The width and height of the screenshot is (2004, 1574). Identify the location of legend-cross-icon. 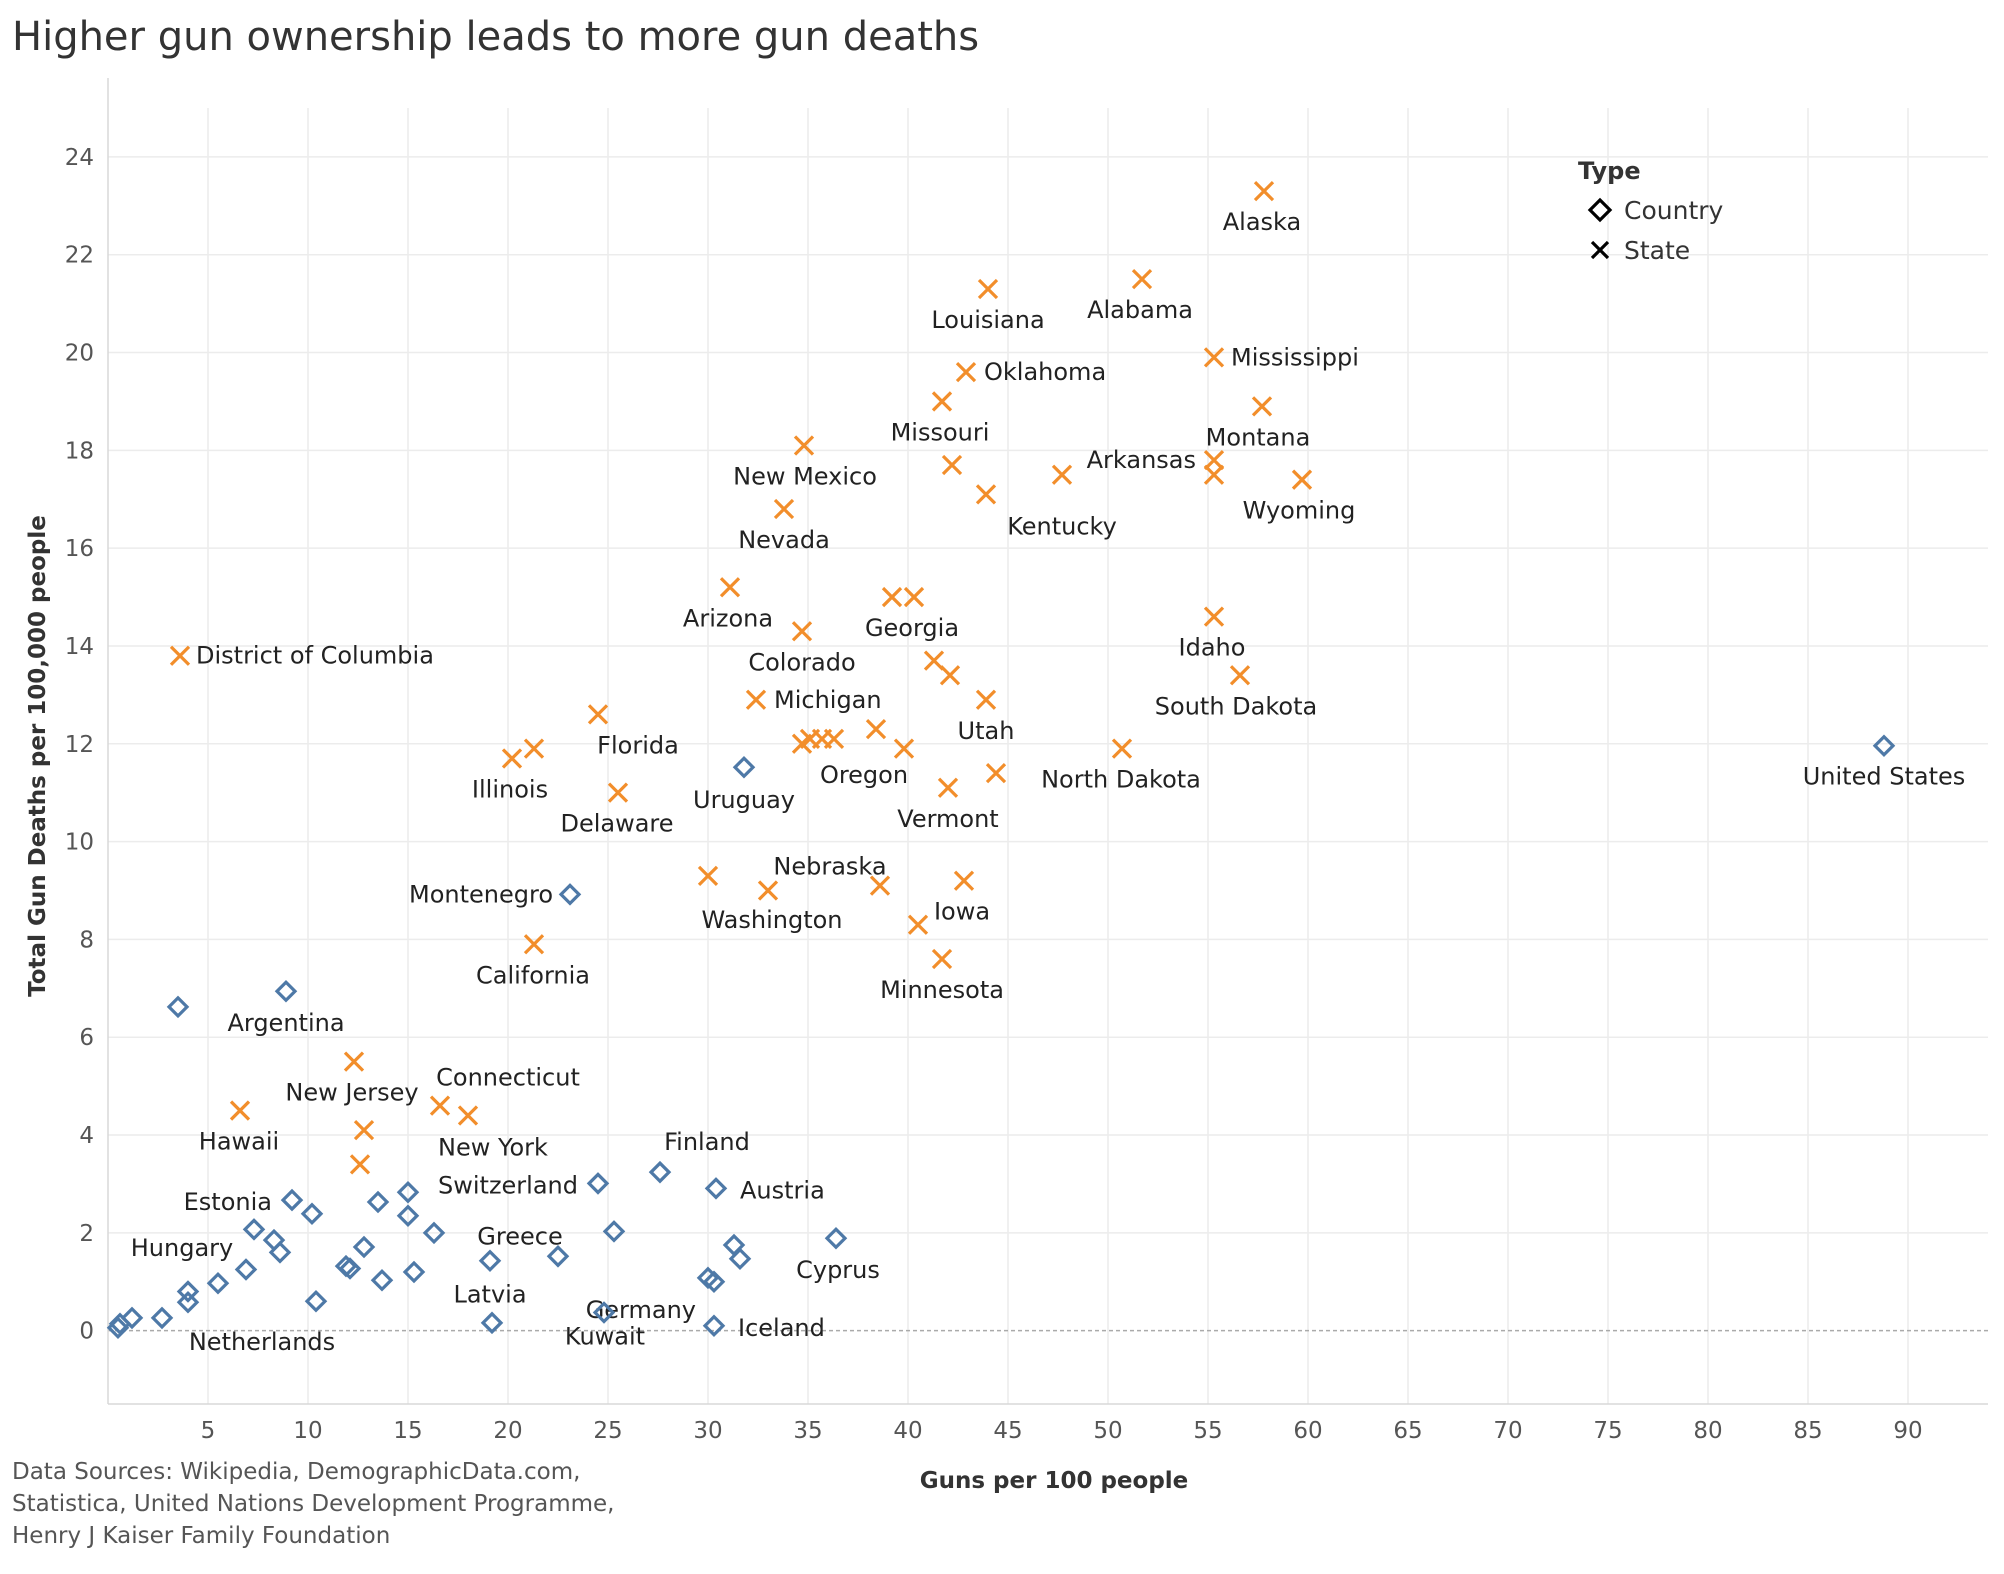
(1600, 250).